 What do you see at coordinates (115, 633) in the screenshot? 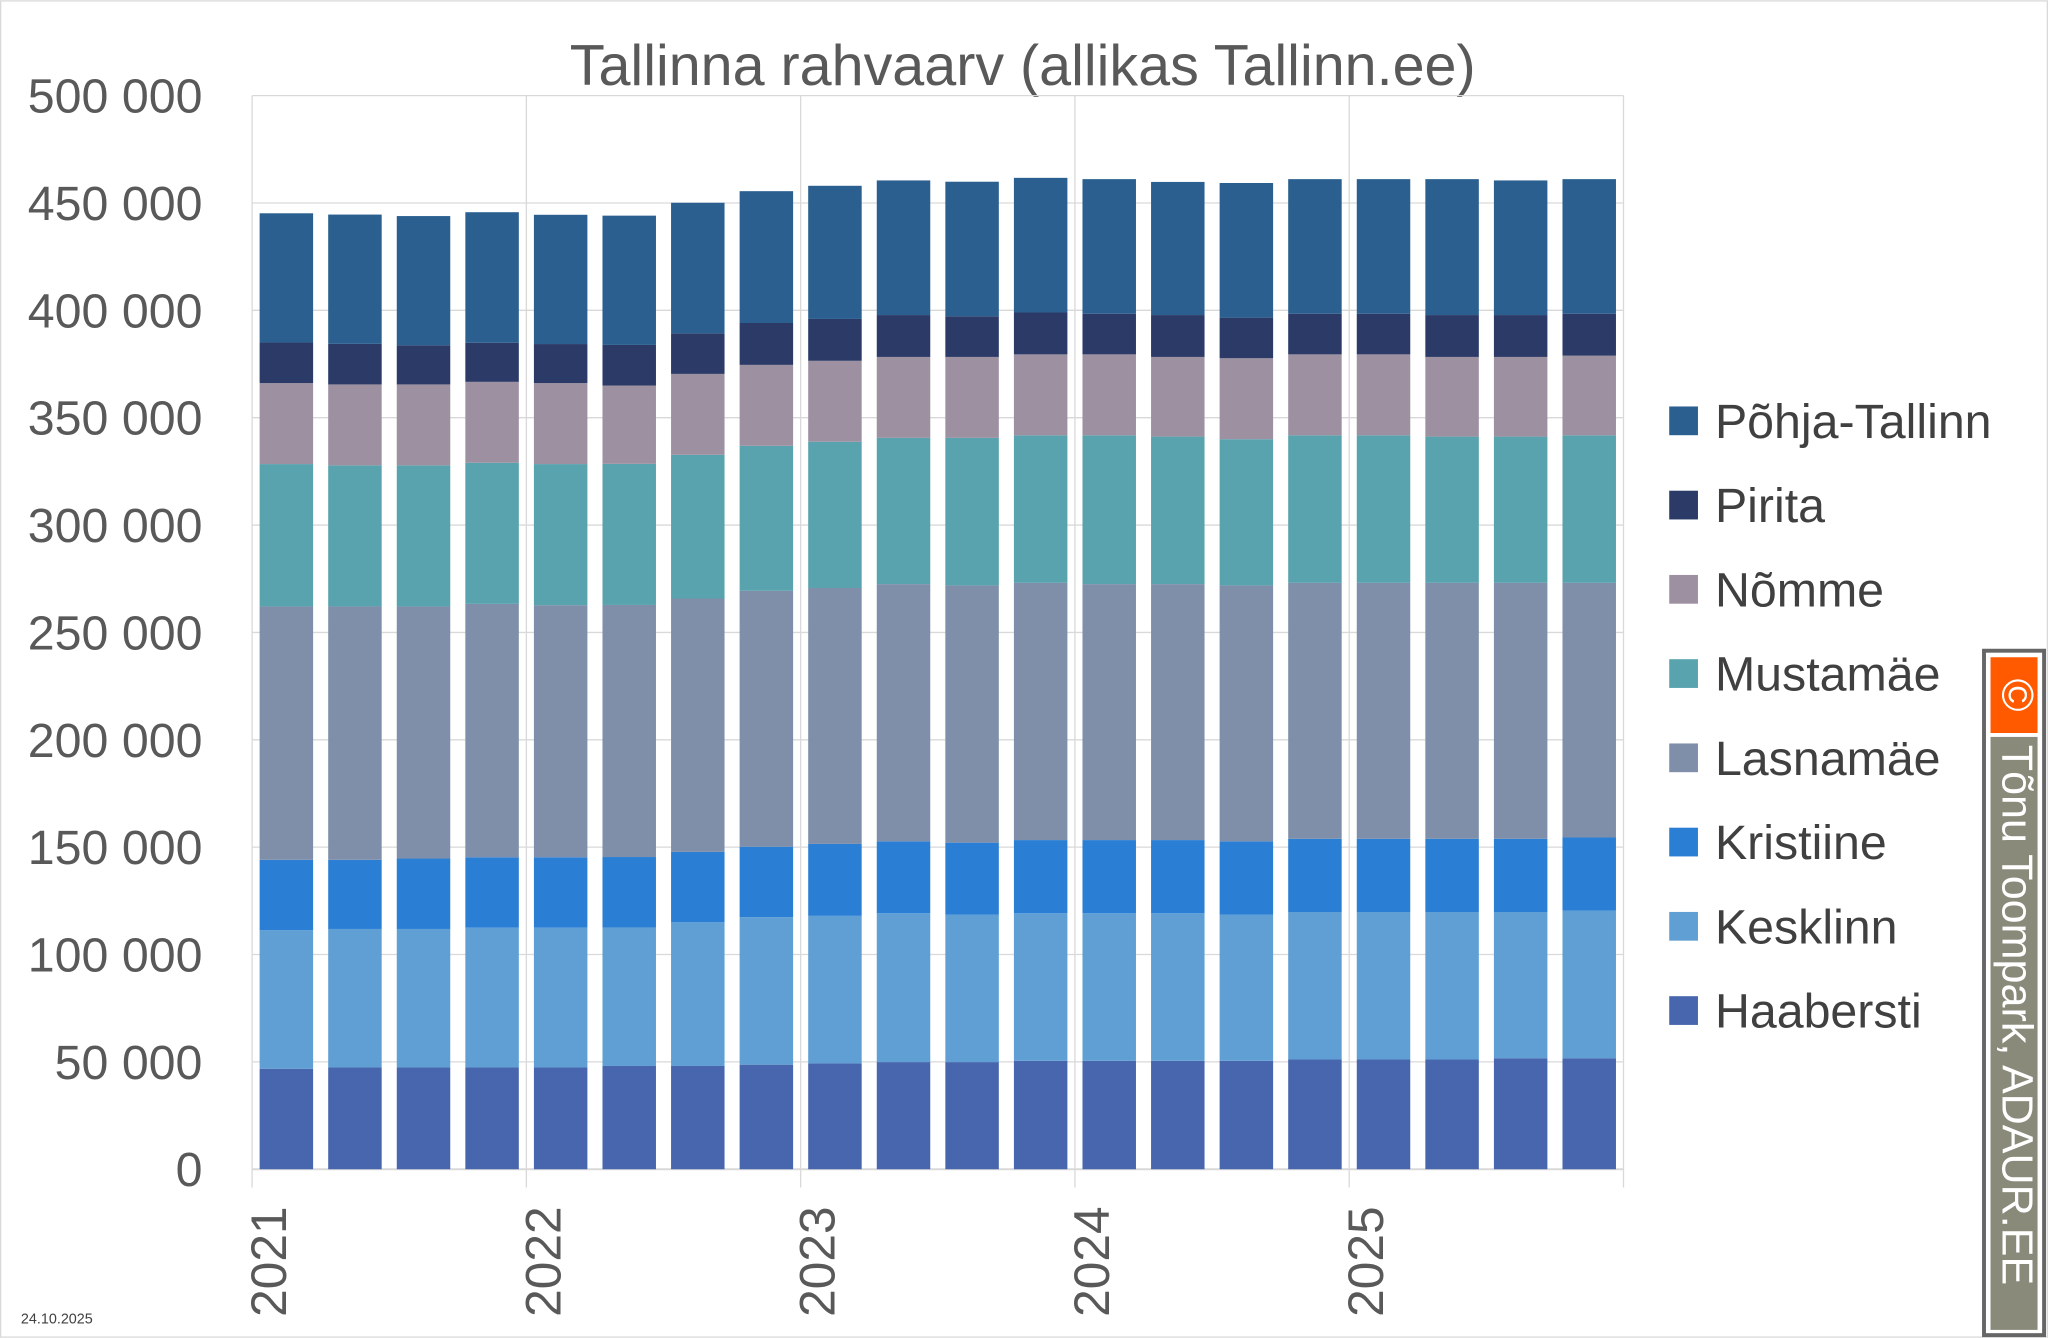
I see `y-tick-label: 250 000` at bounding box center [115, 633].